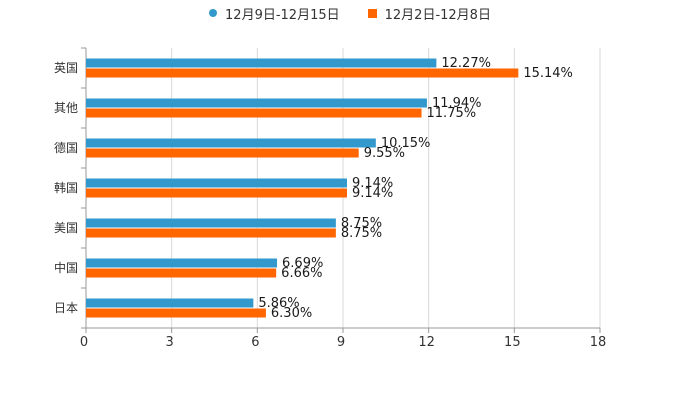 The height and width of the screenshot is (400, 700). Describe the element at coordinates (372, 193) in the screenshot. I see `data-label-series-2: 9.14%` at that location.